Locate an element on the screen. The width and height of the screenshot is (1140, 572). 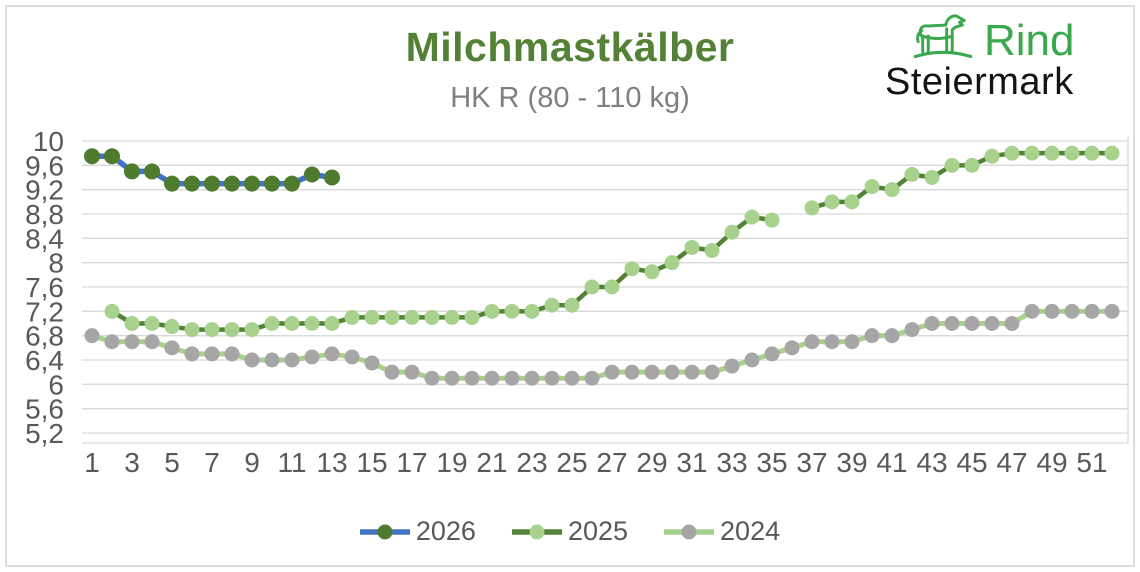
rind-steiermark-logo: Rind Steiermark is located at coordinates (987, 57).